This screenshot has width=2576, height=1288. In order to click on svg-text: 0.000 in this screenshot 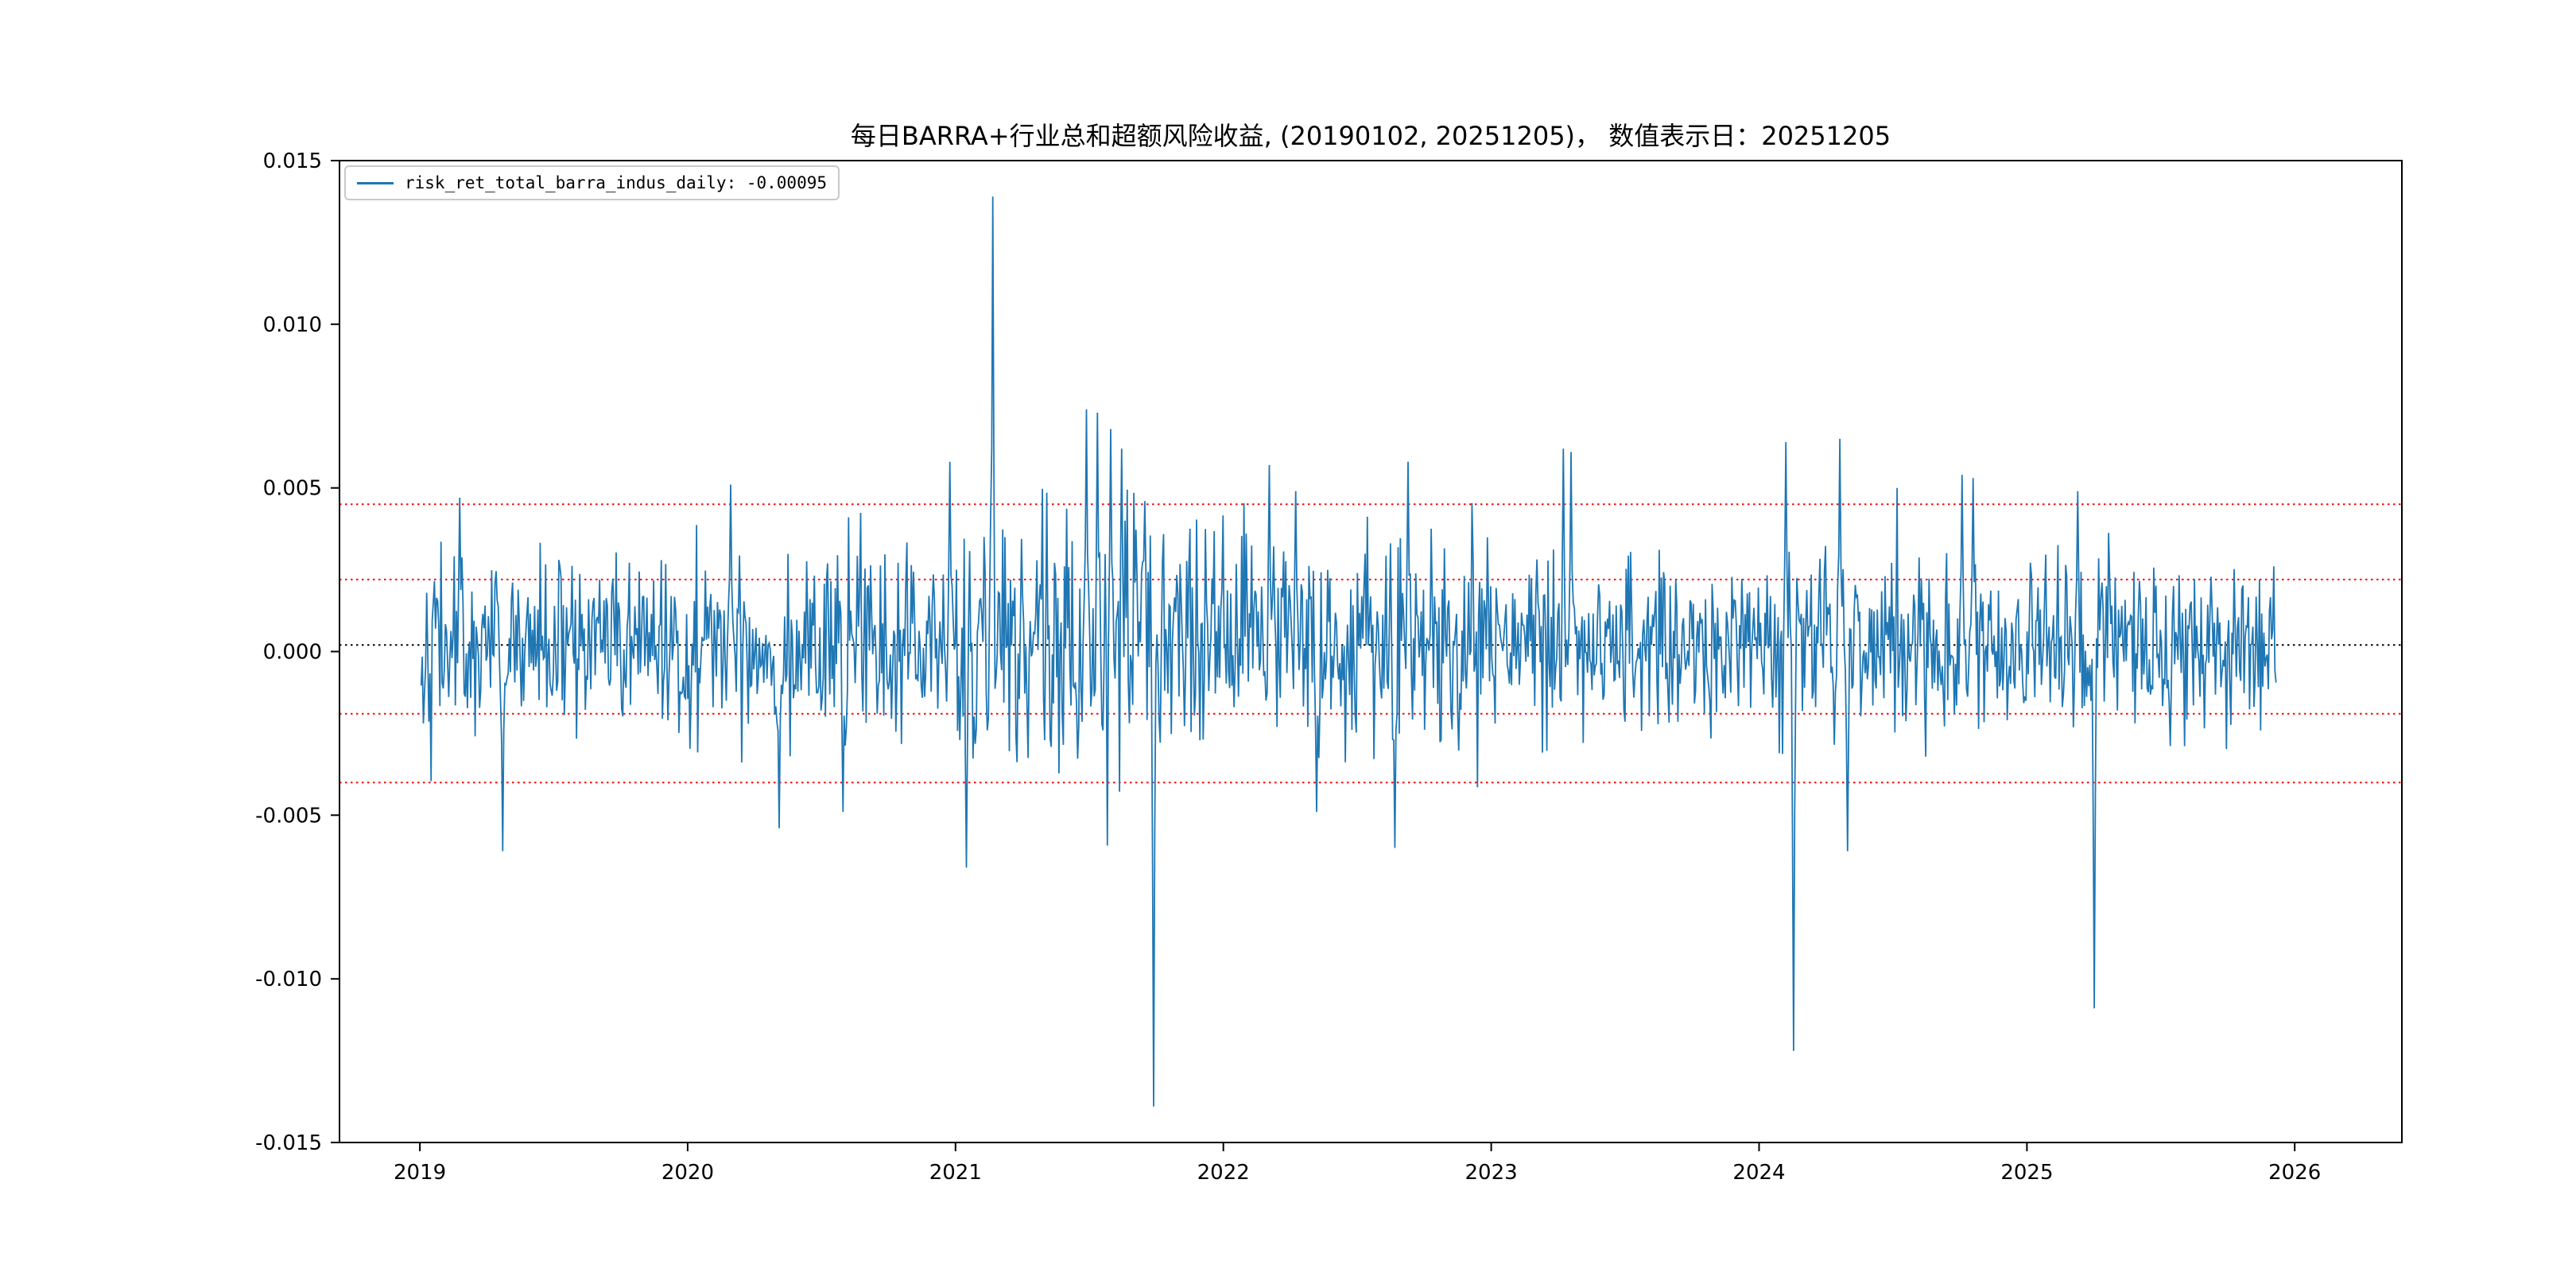, I will do `click(292, 653)`.